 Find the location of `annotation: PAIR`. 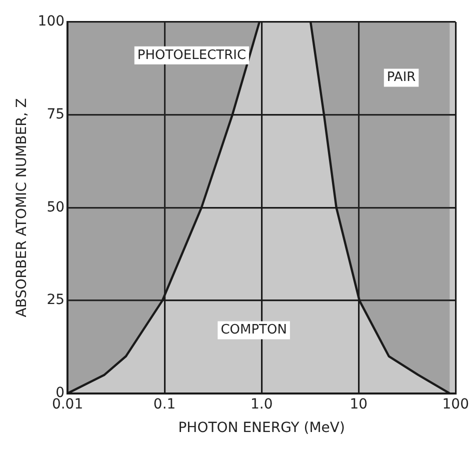

annotation: PAIR is located at coordinates (401, 78).